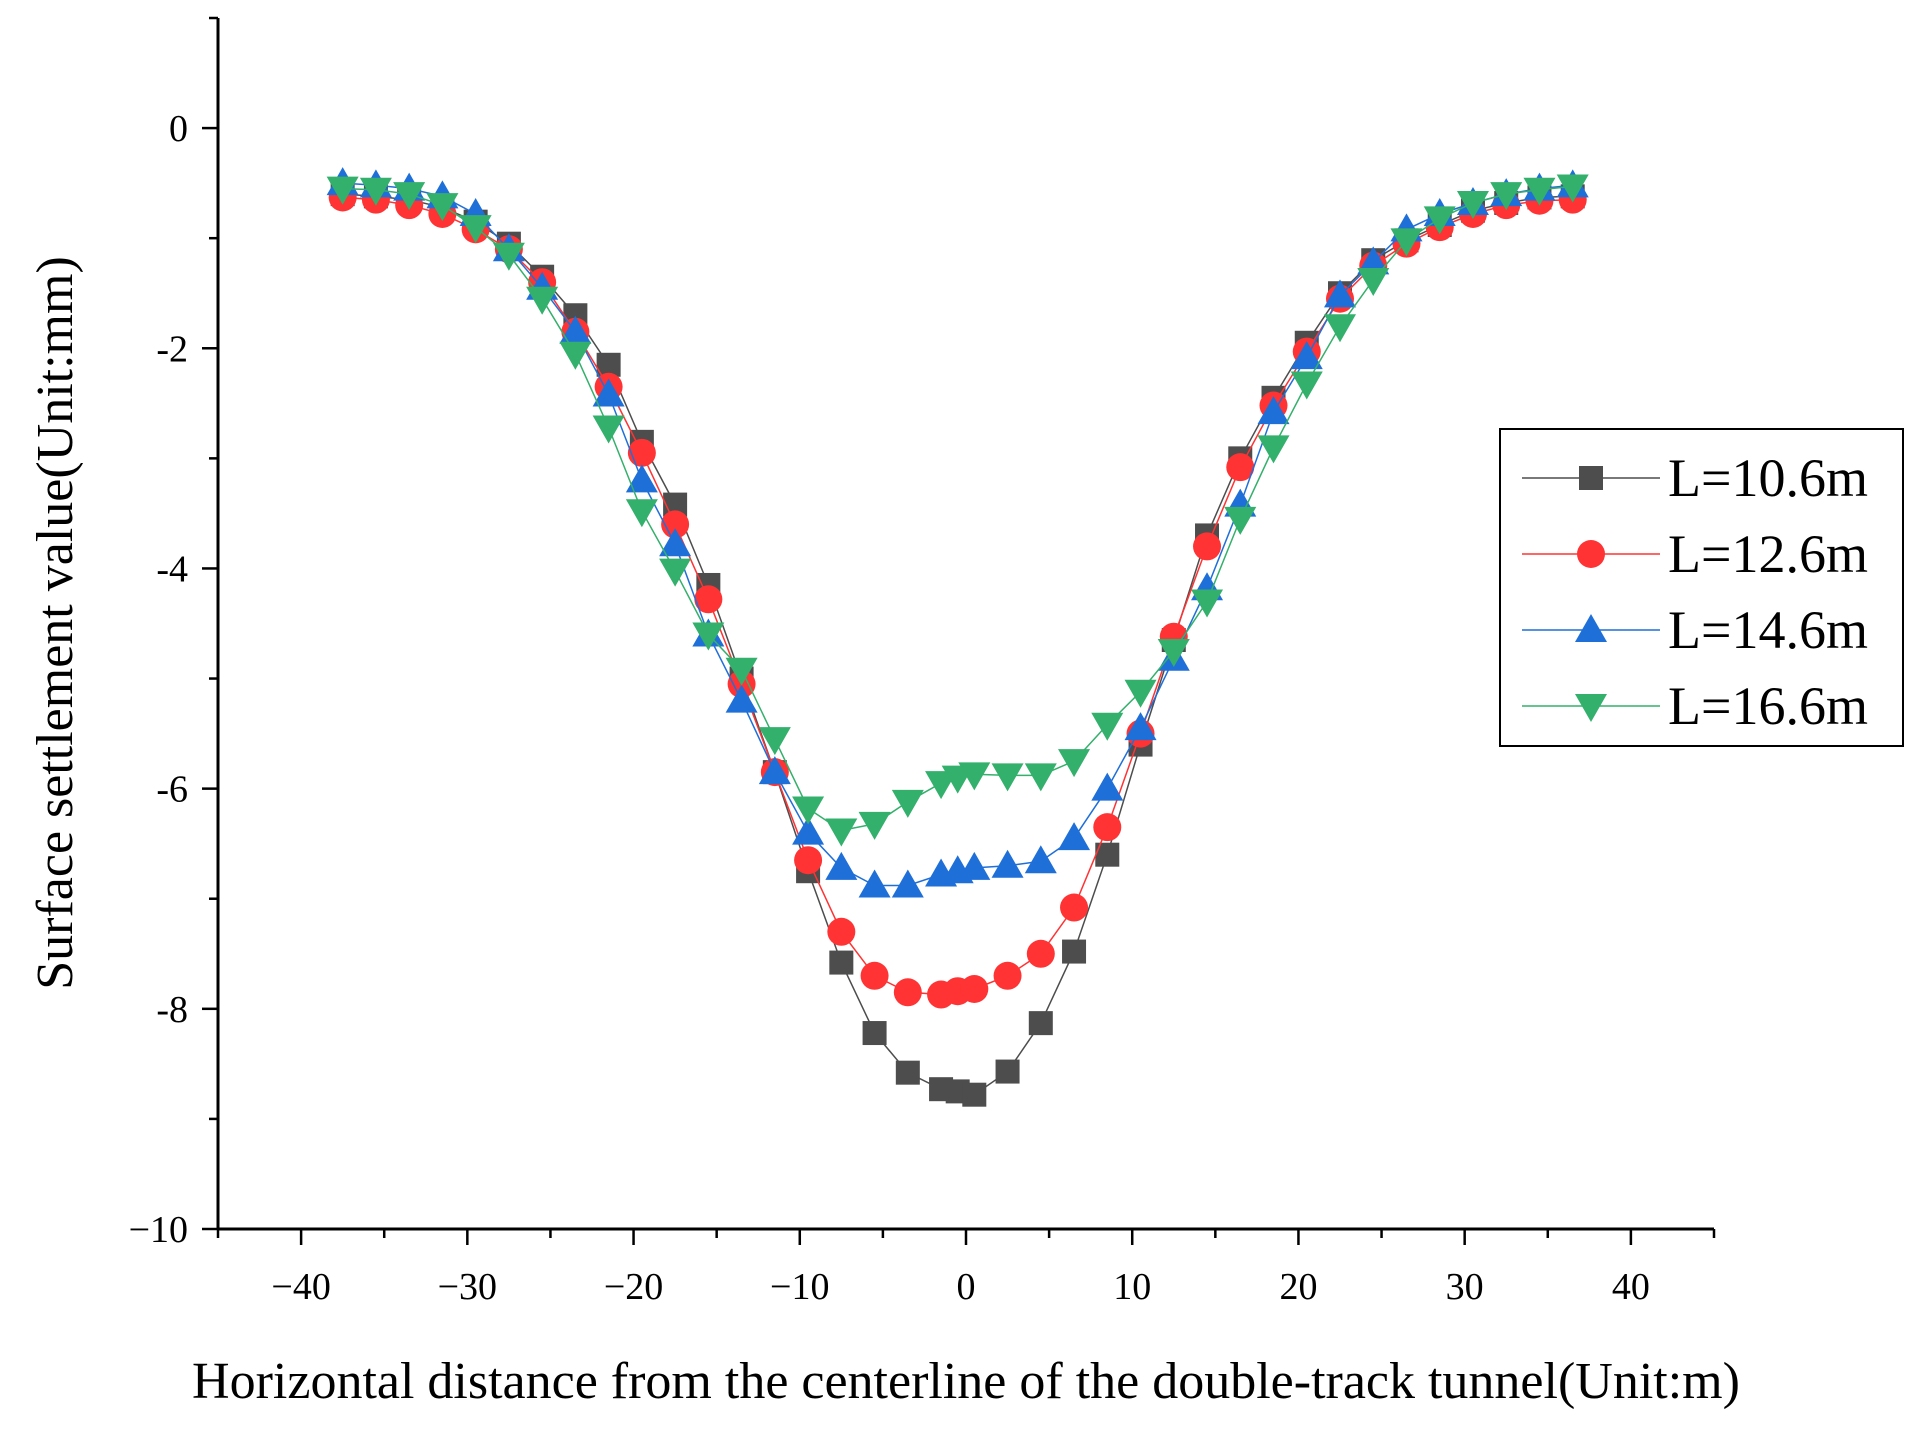 The height and width of the screenshot is (1430, 1924). Describe the element at coordinates (300, 1287) in the screenshot. I see `x-tick-label: −40` at that location.